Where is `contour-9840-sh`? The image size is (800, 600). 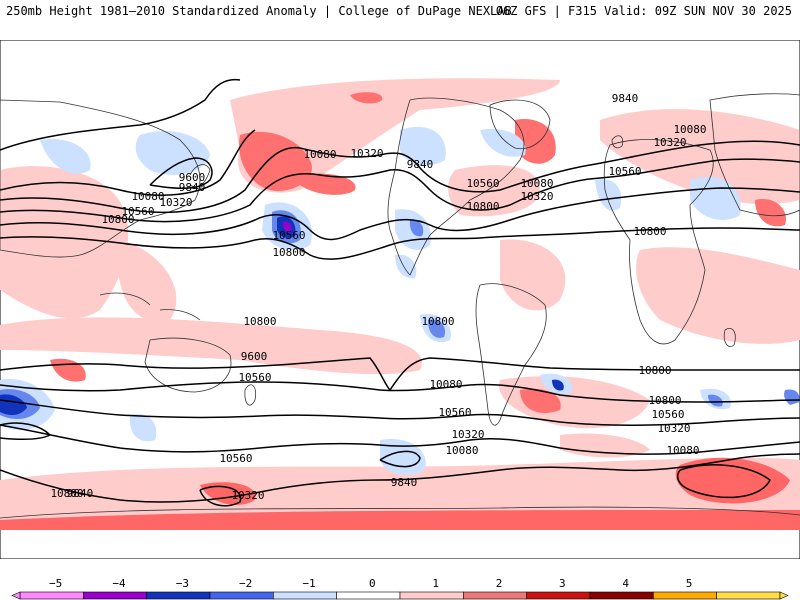 contour-9840-sh is located at coordinates (400, 478).